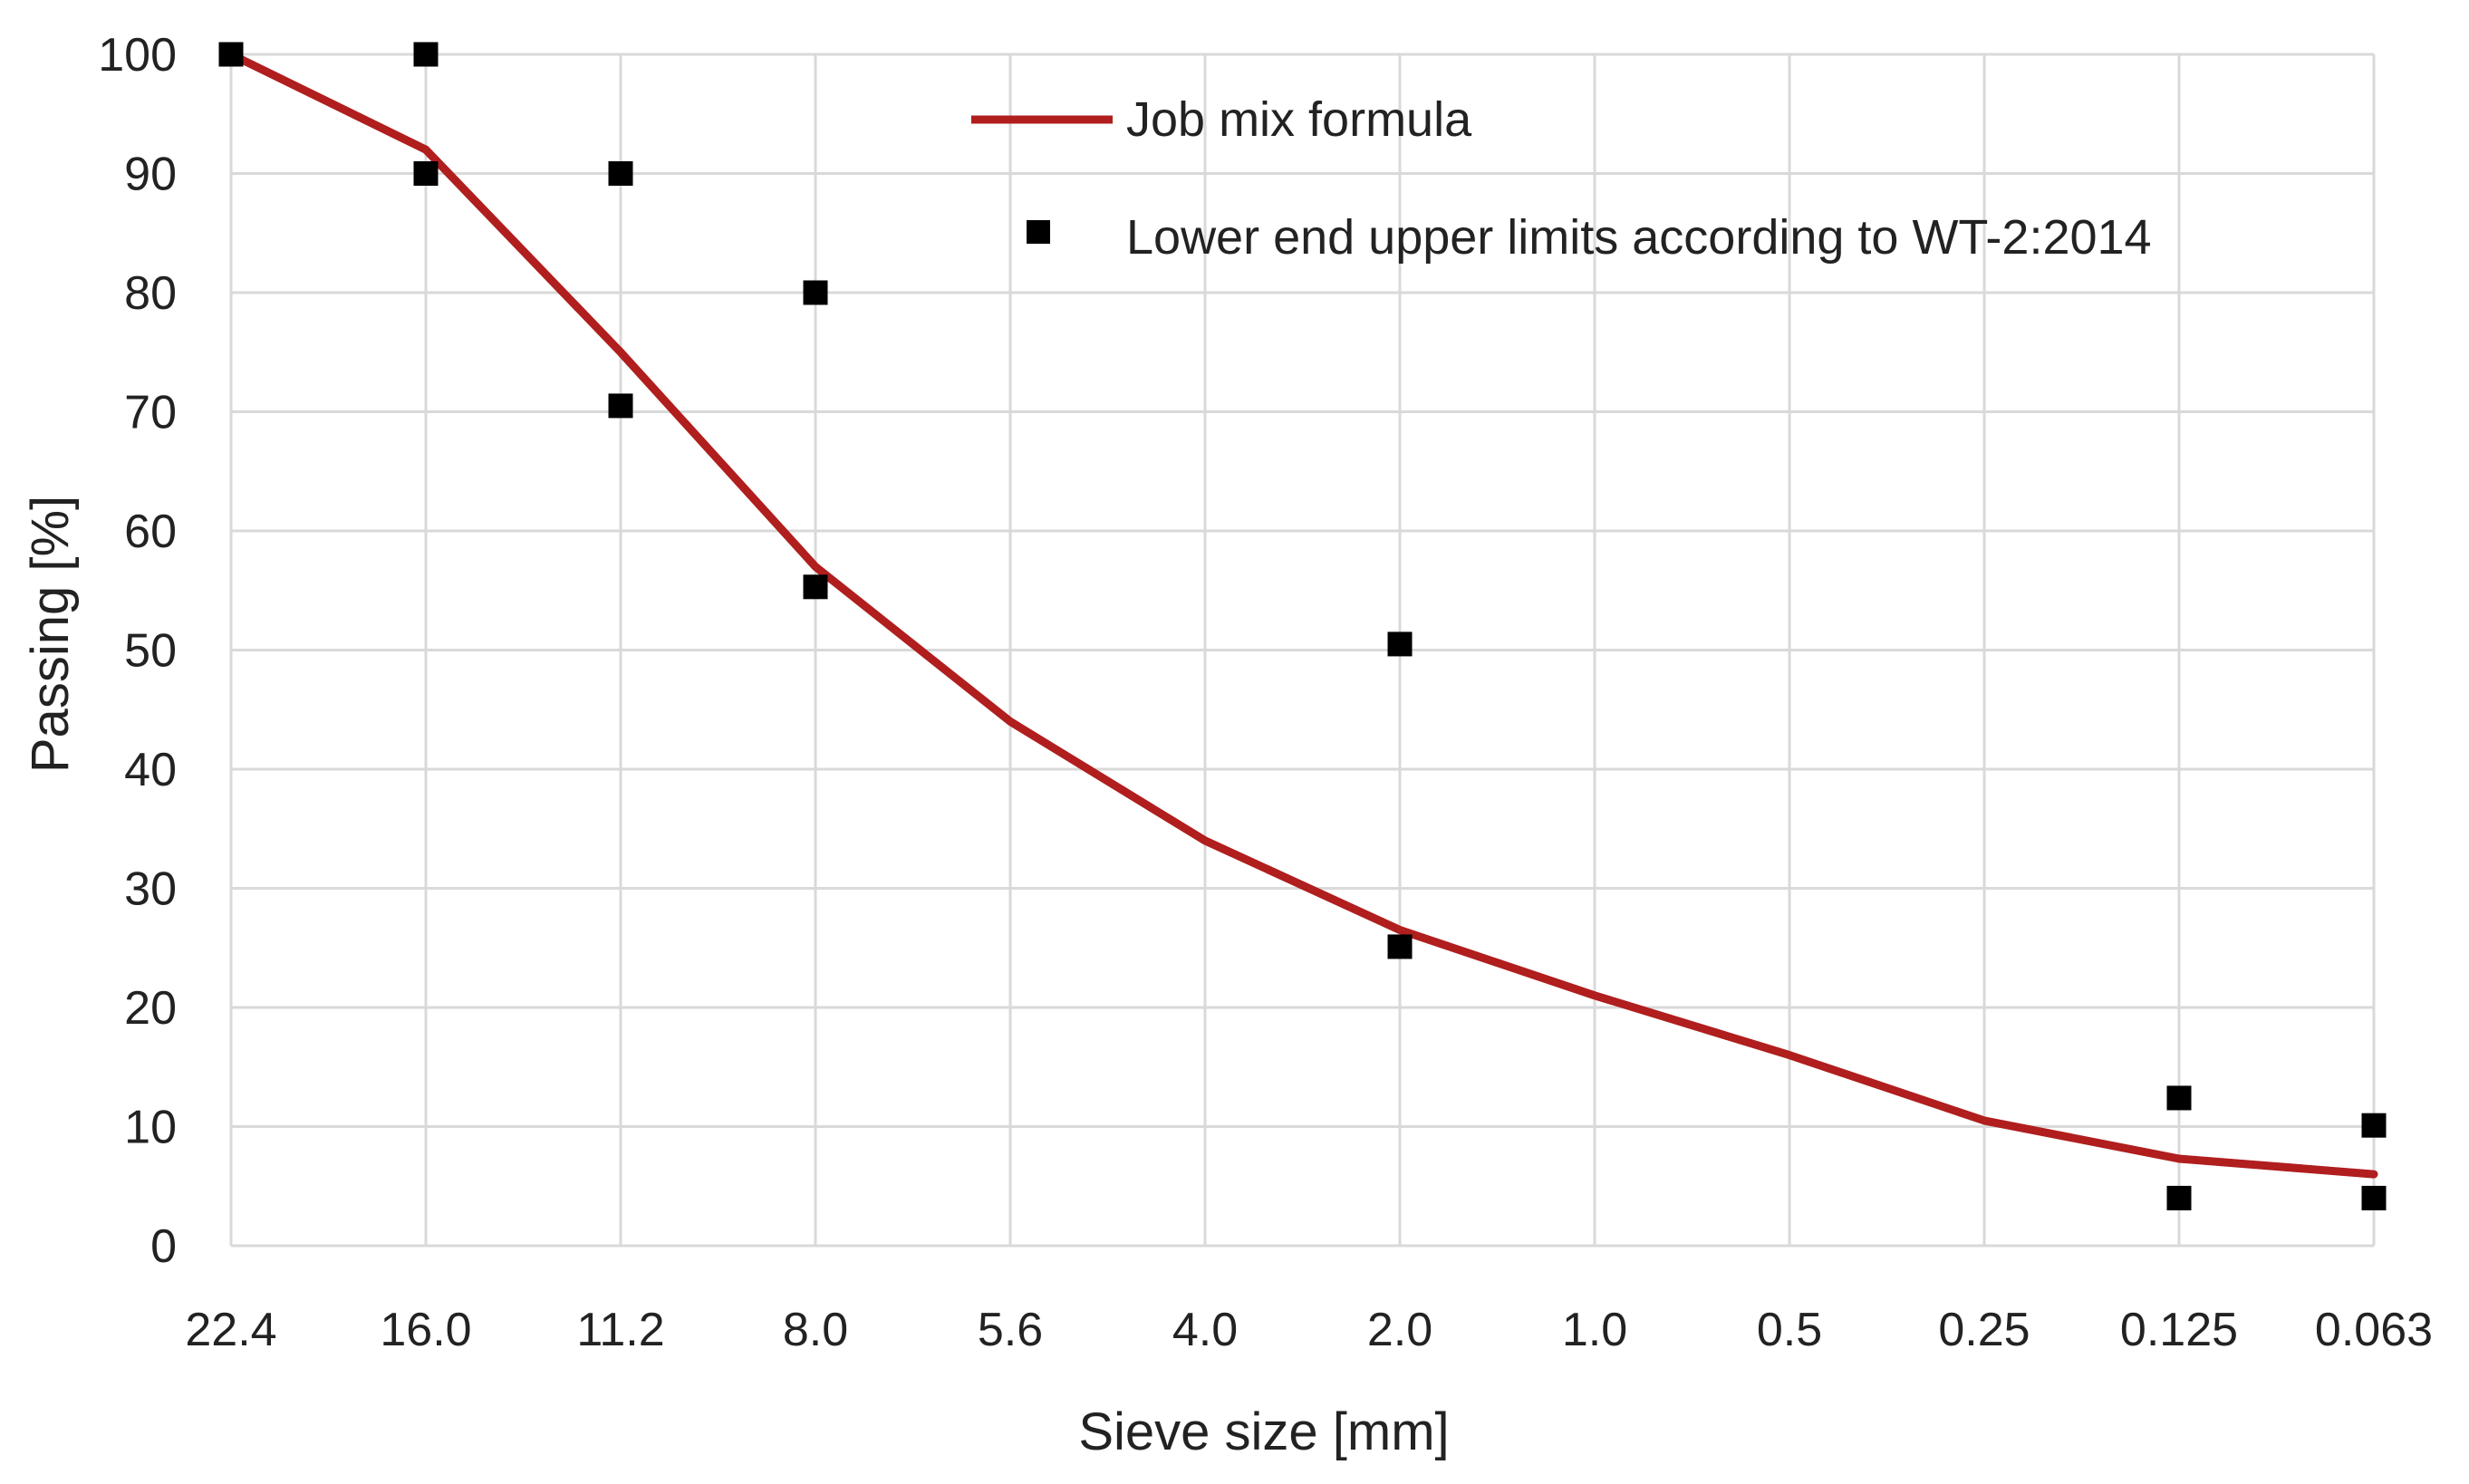 The width and height of the screenshot is (2469, 1484). What do you see at coordinates (230, 1330) in the screenshot?
I see `x-tick-label: 22.4` at bounding box center [230, 1330].